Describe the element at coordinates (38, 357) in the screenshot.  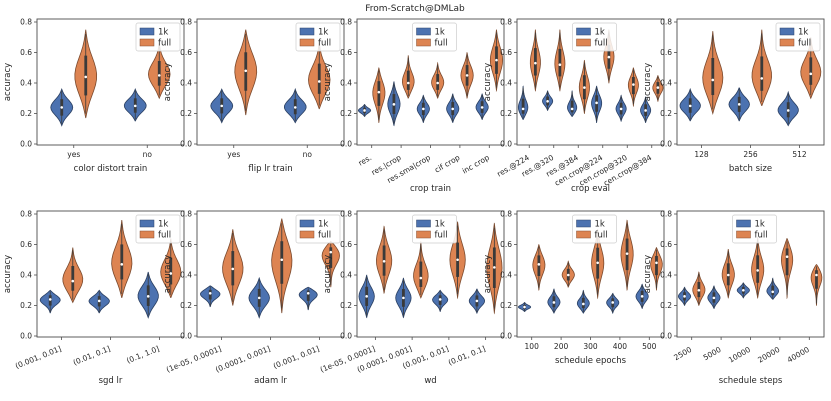
I see `x-tick-label: (0.001, 0.01]` at that location.